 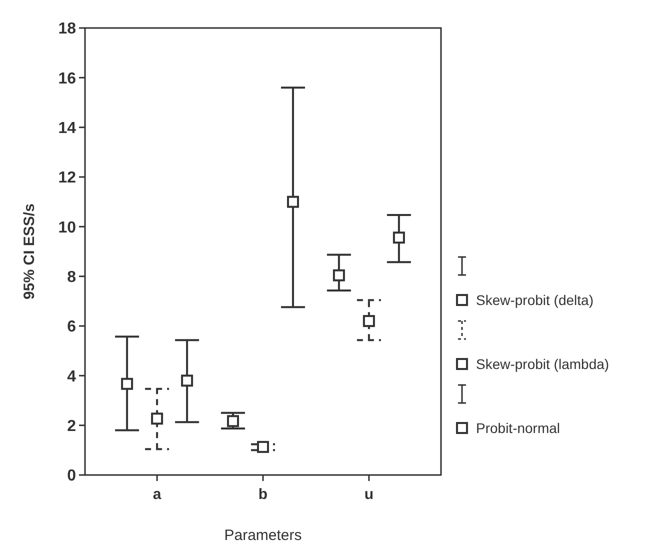 What do you see at coordinates (543, 364) in the screenshot?
I see `legend-label: Skew-probit (lambda)` at bounding box center [543, 364].